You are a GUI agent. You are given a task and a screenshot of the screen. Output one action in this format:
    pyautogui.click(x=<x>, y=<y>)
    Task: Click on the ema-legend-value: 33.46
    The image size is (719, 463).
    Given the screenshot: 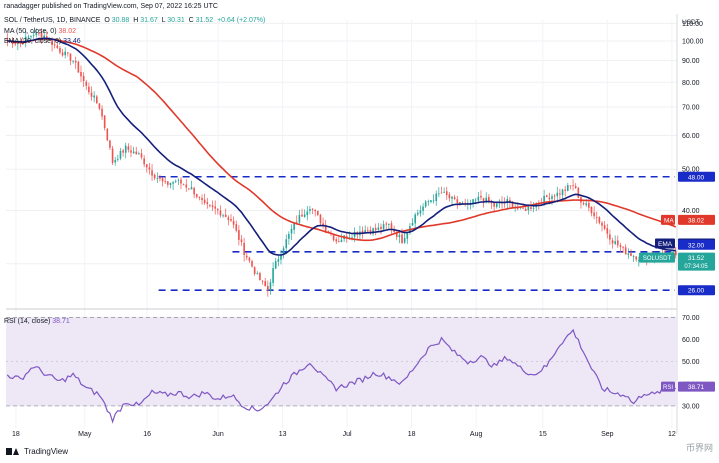 What is the action you would take?
    pyautogui.click(x=72, y=41)
    